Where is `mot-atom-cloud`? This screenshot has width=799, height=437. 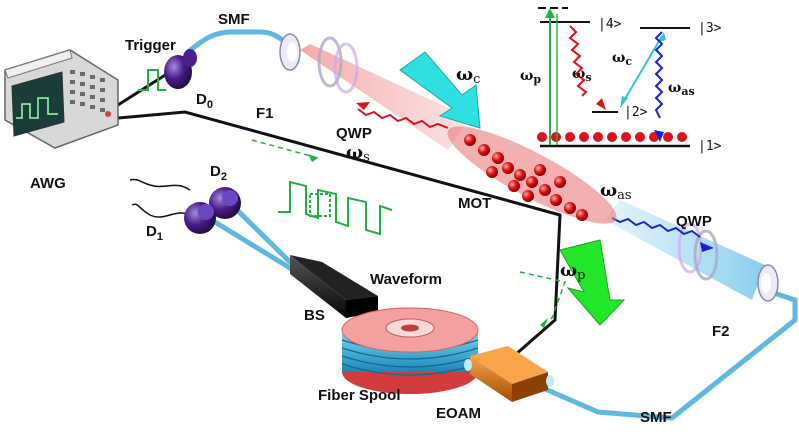
mot-atom-cloud is located at coordinates (532, 175).